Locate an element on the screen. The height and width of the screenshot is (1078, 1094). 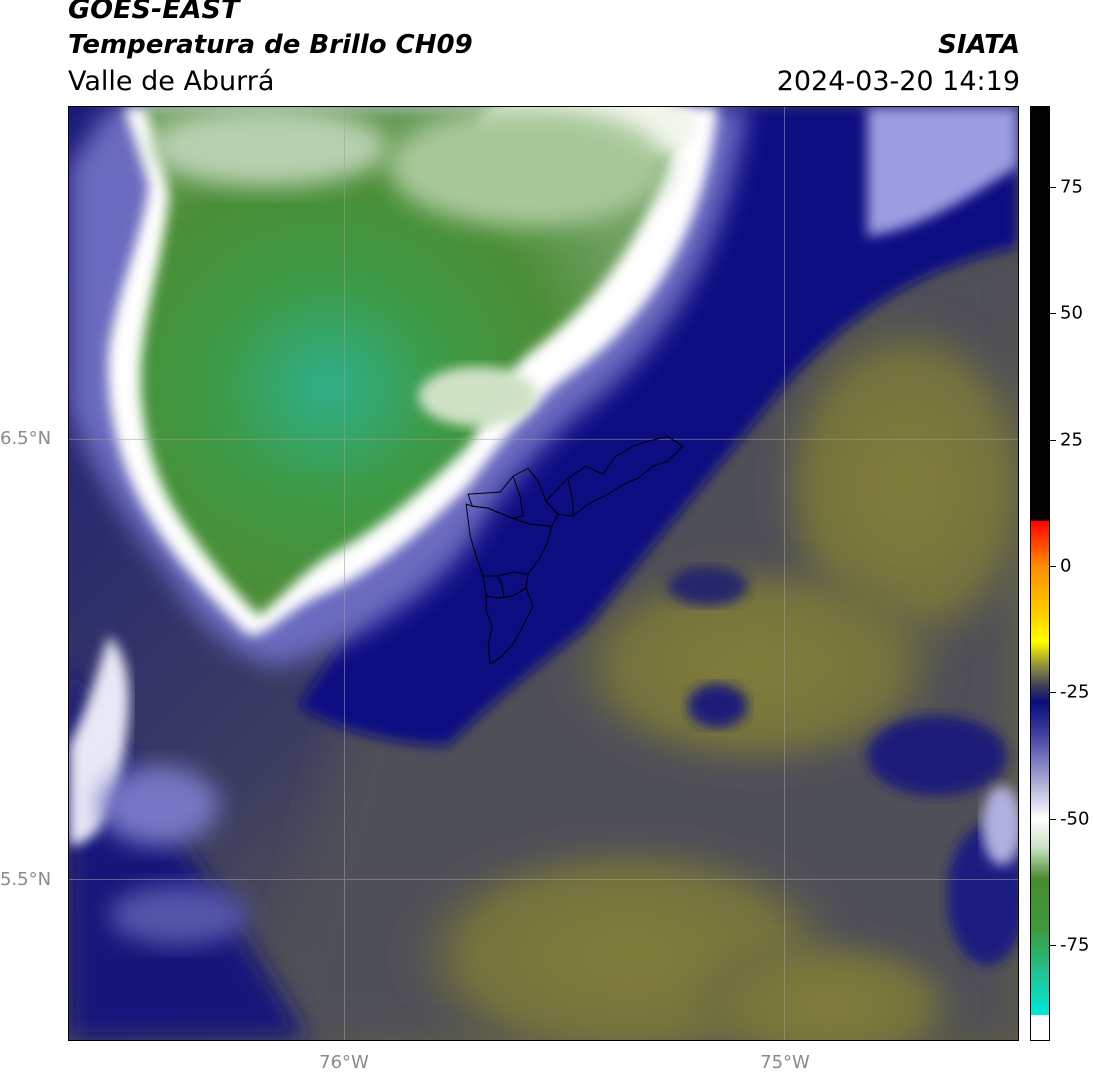
pale-green-east is located at coordinates (478, 396).